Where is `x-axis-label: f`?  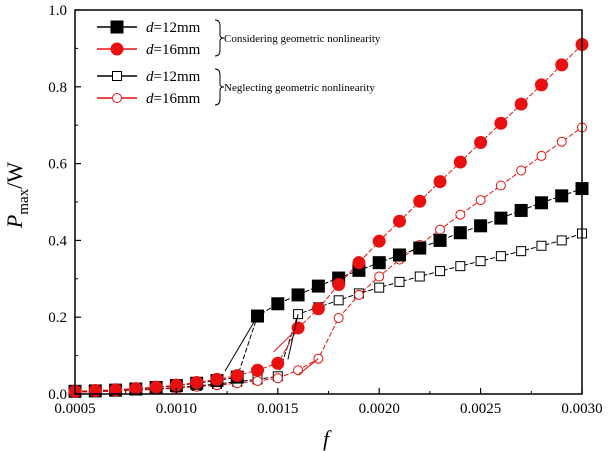 x-axis-label: f is located at coordinates (327, 438).